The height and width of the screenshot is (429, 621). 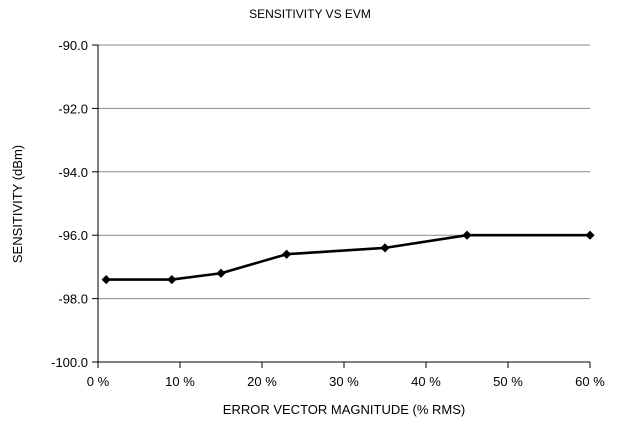 I want to click on x-ticks-group: 0 % 10 % 20 % 30 % 40 % 50 % 60 %, so click(x=346, y=375).